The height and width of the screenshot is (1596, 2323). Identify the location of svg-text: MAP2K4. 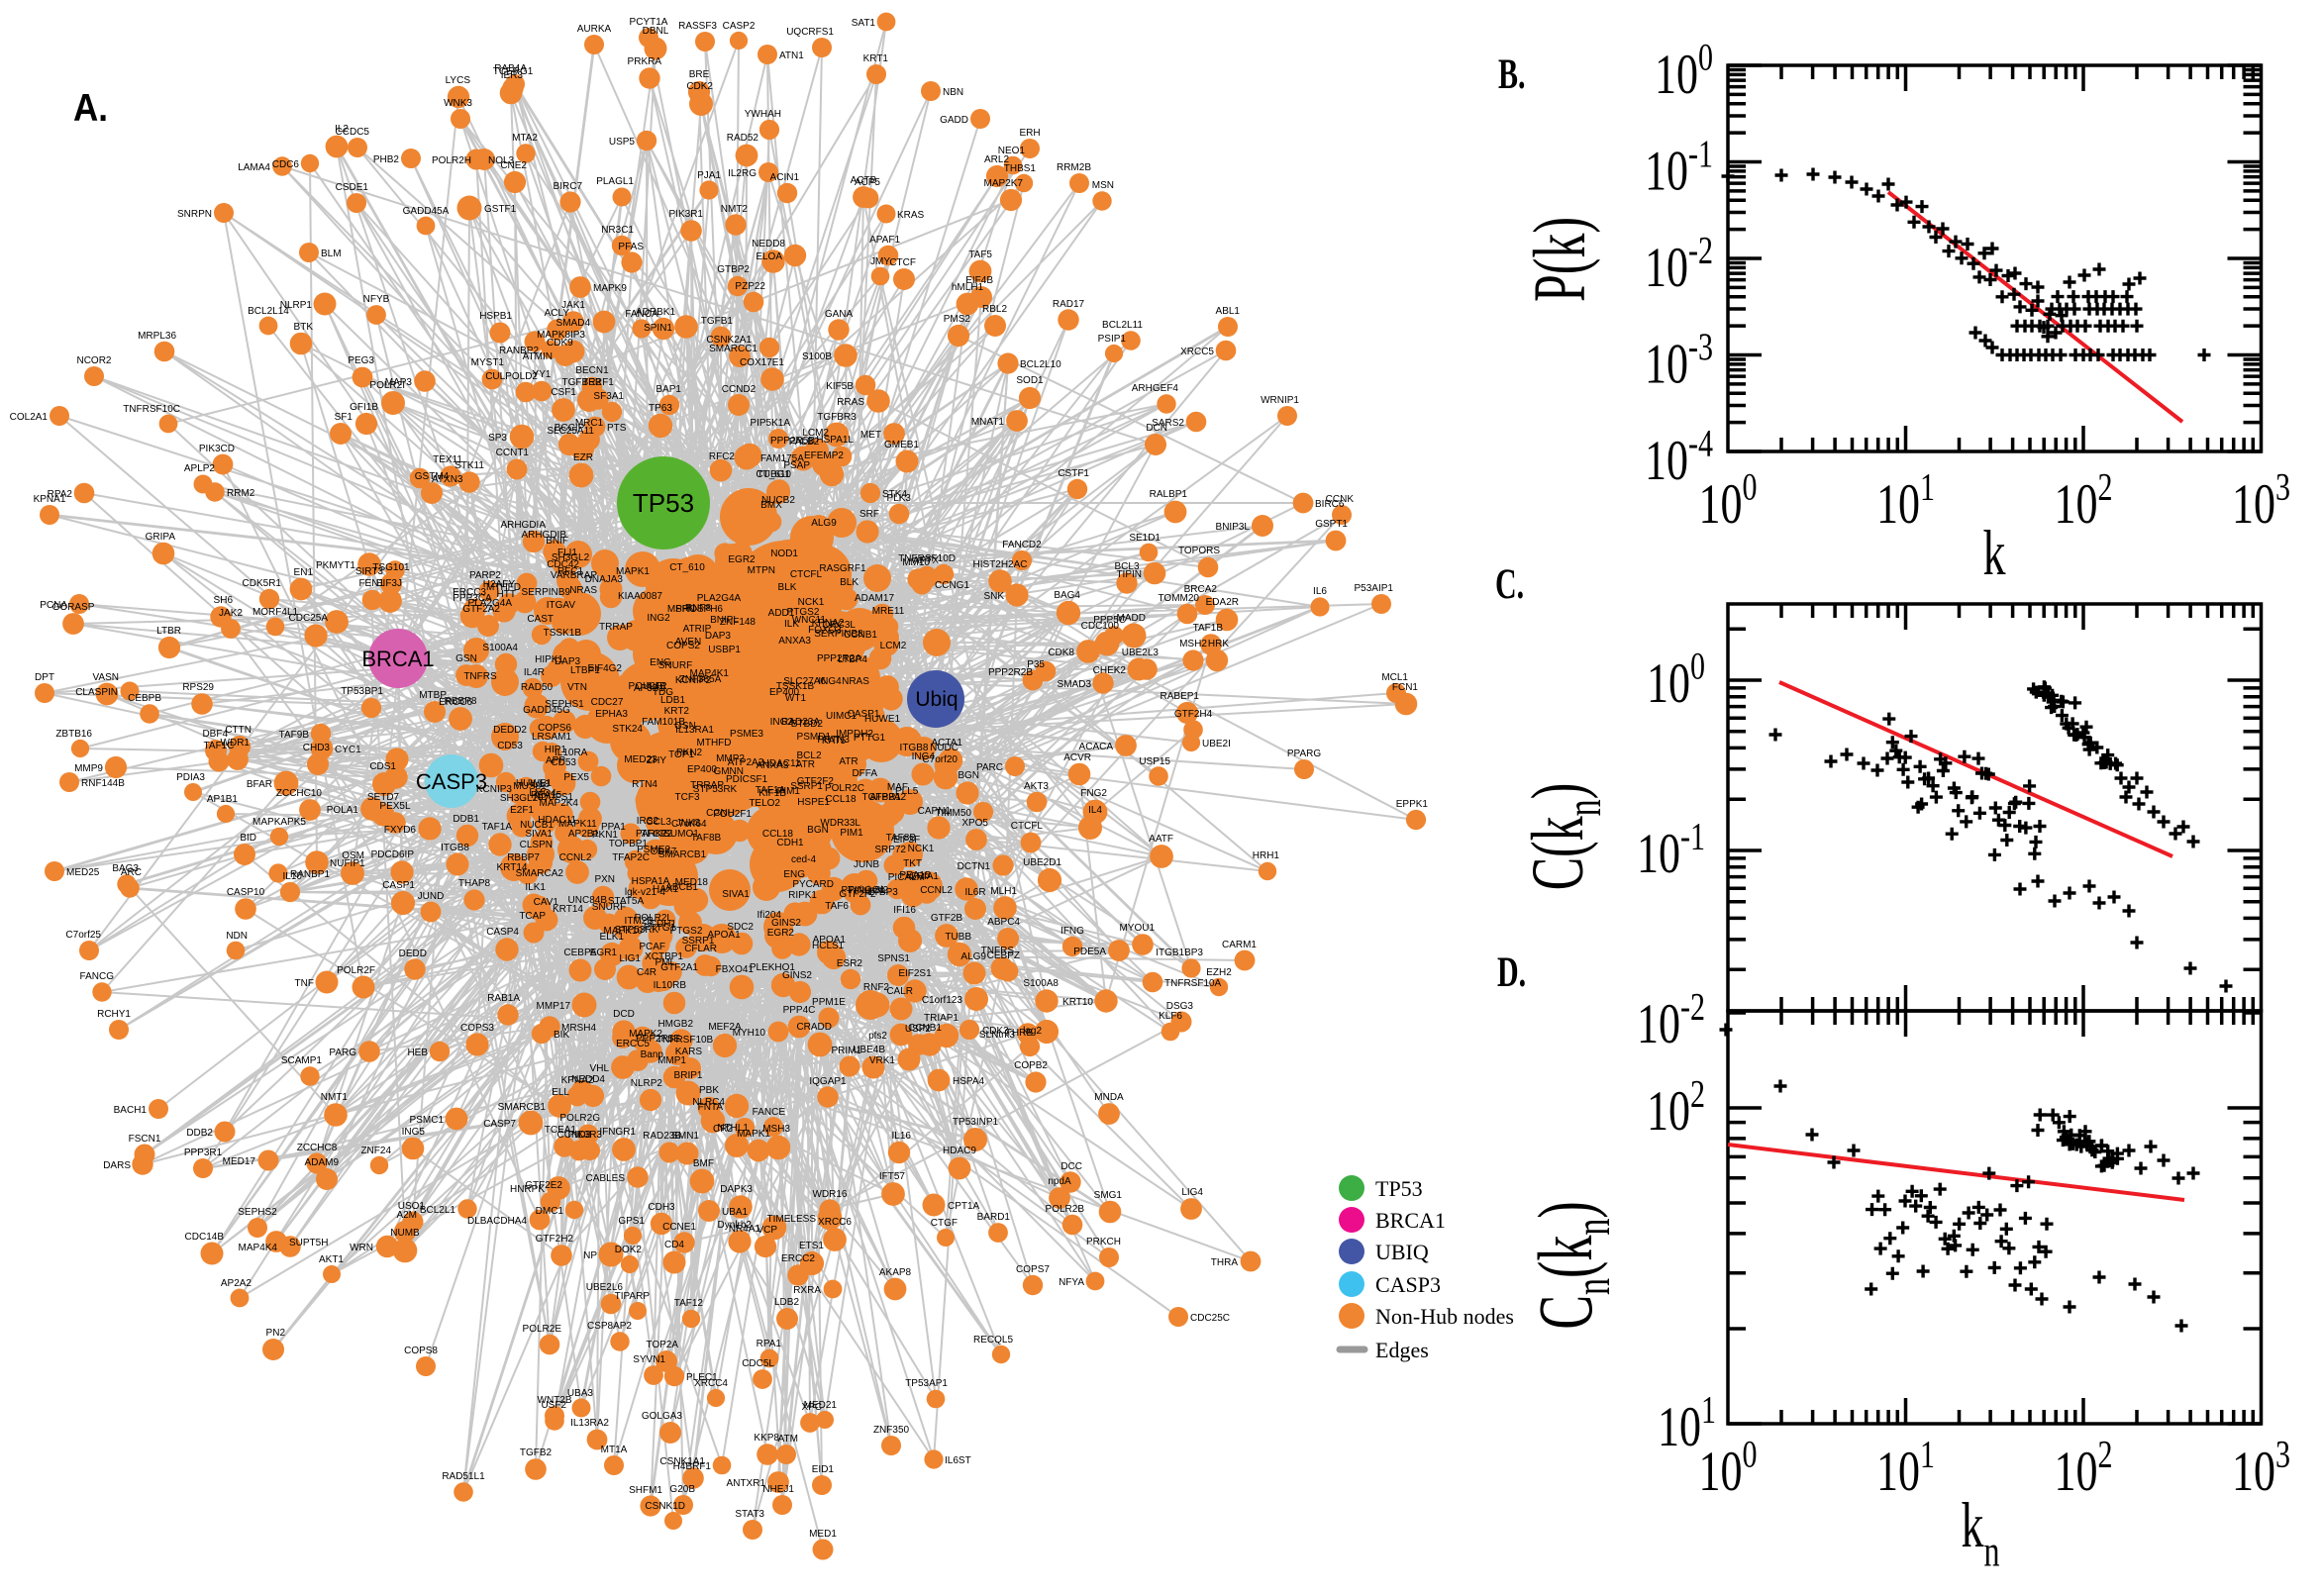
(559, 803).